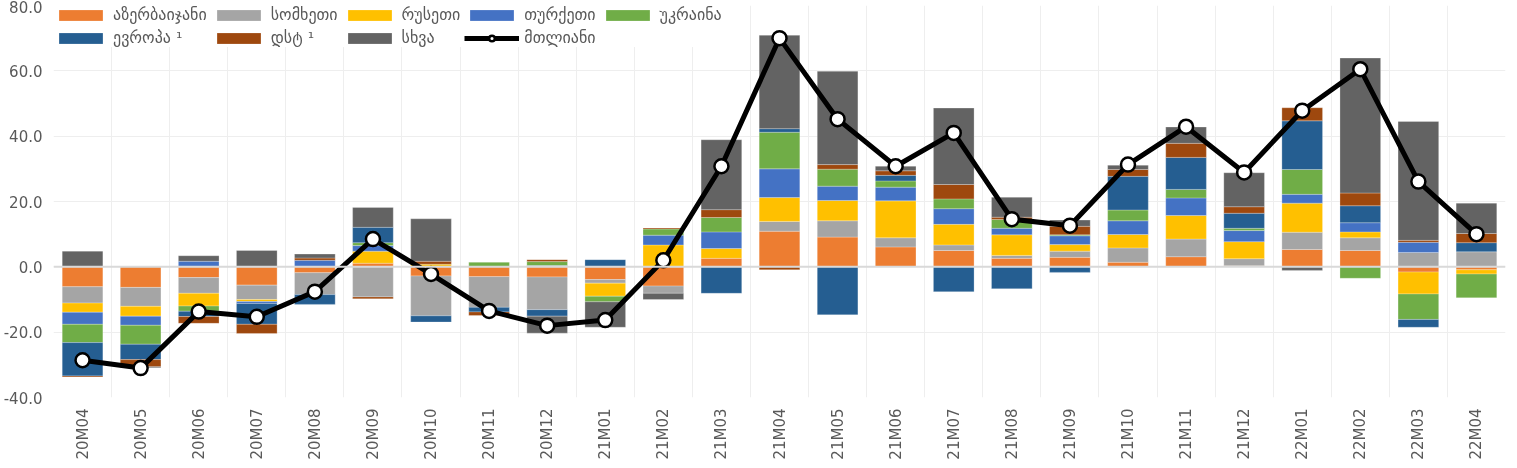 The image size is (1517, 468). Describe the element at coordinates (547, 434) in the screenshot. I see `x-tick-label: 20M12` at that location.